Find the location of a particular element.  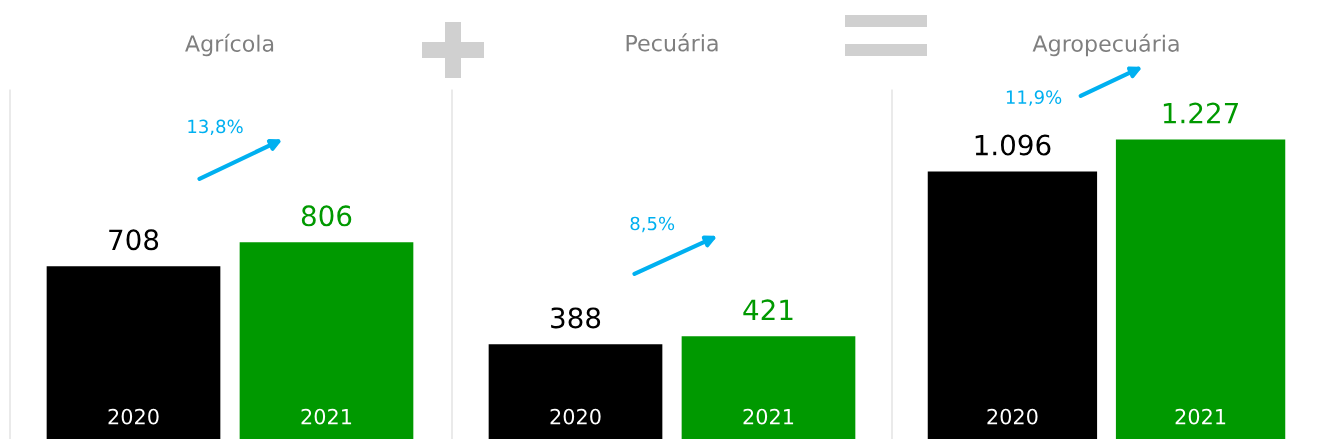

chart-title: Agrícola is located at coordinates (229, 45).